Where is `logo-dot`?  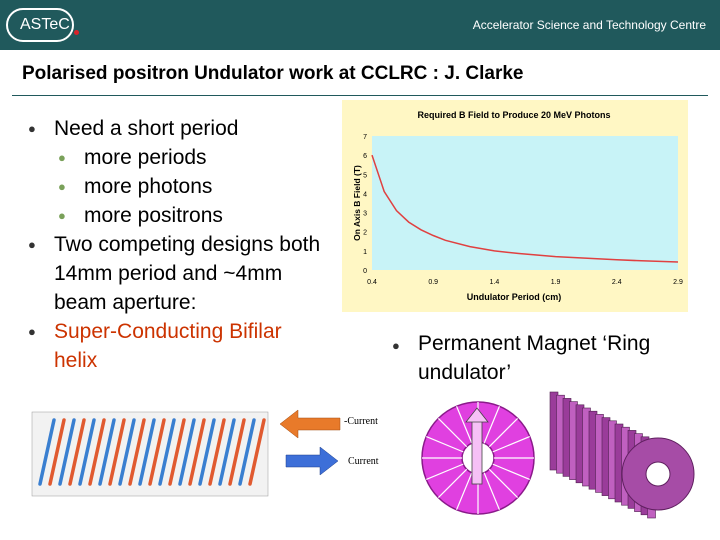
logo-dot is located at coordinates (76, 32).